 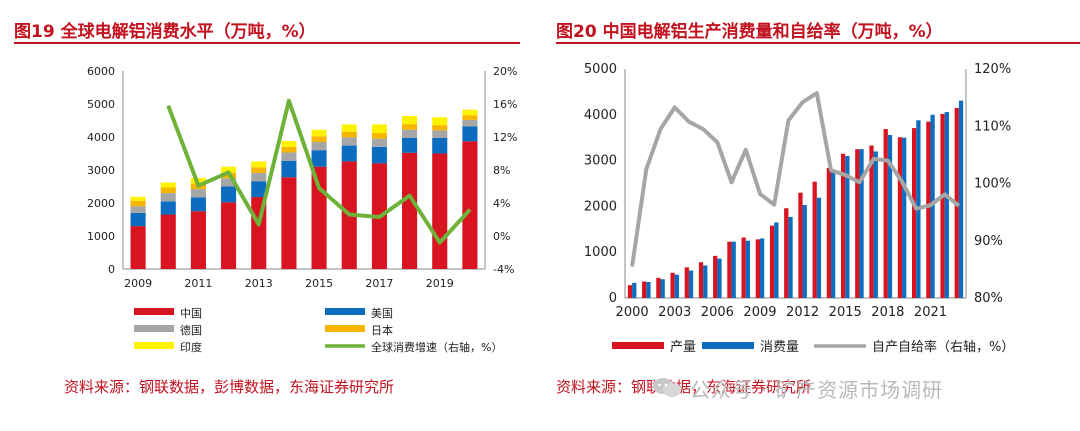 I want to click on left-legend-label: 中国, so click(x=191, y=313).